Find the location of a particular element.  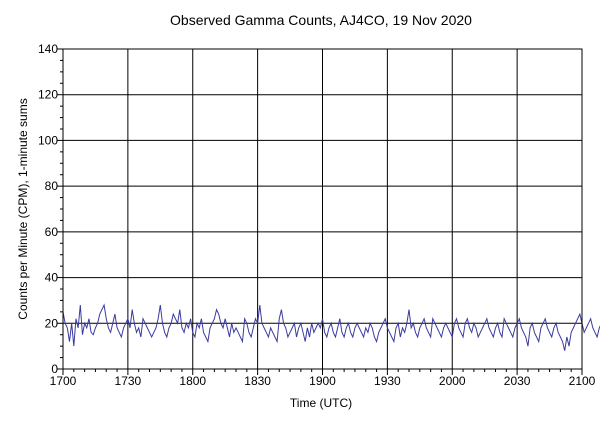

y-tick-labels: 0 20 40 60 80 100 120 140 is located at coordinates (48, 209).